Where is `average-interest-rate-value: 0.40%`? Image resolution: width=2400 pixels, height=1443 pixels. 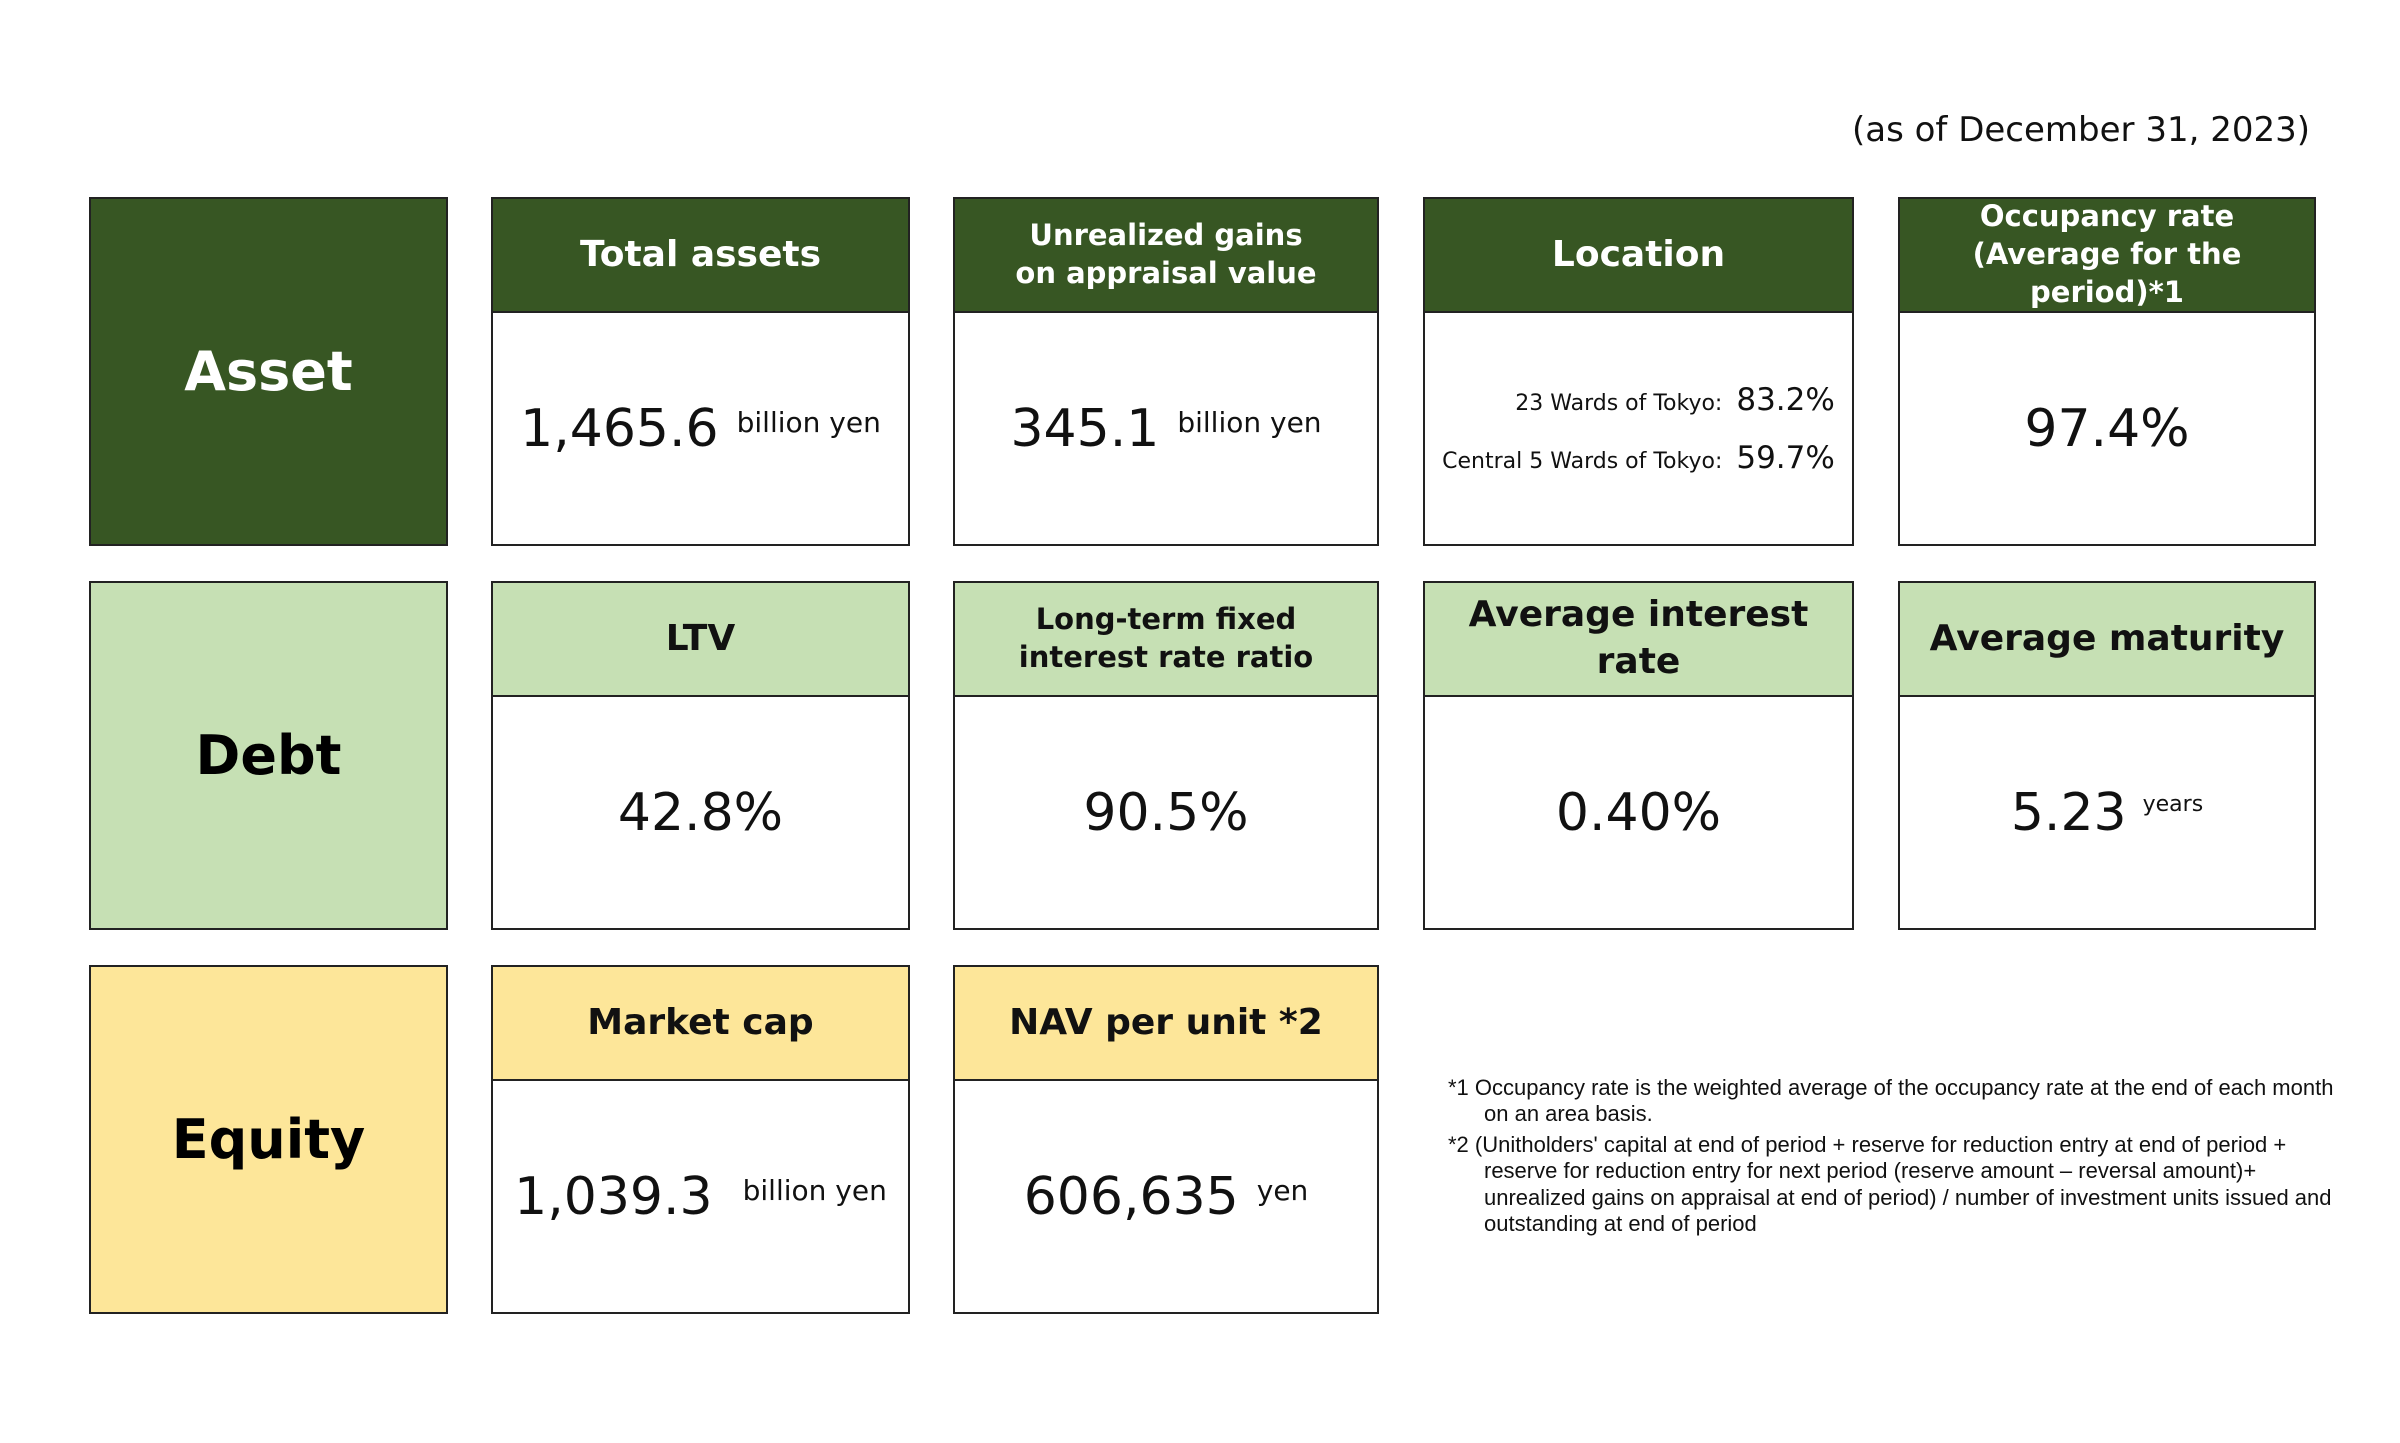
average-interest-rate-value: 0.40% is located at coordinates (1638, 812).